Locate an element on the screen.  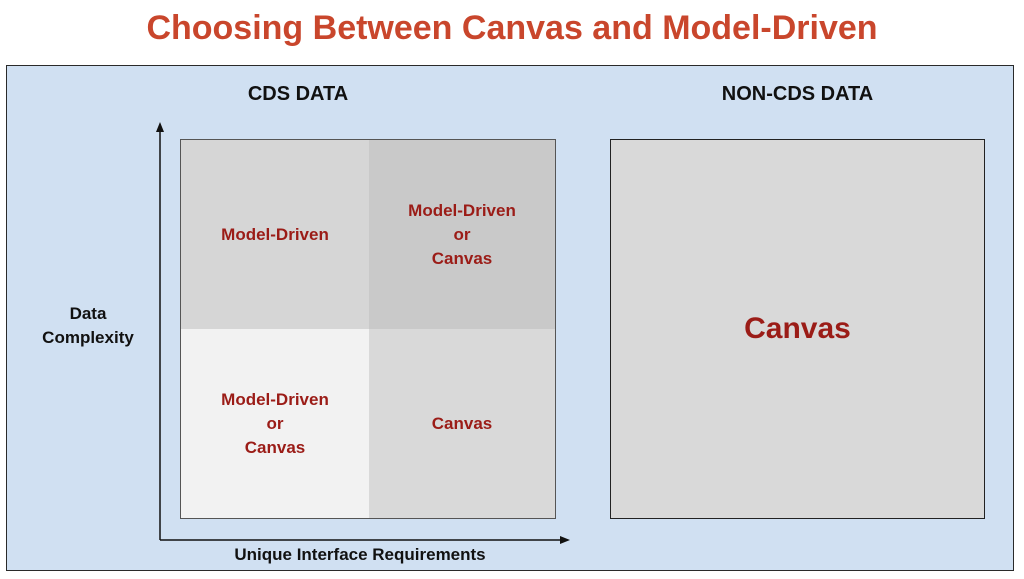
quadrant-bottom-right: Canvas is located at coordinates (462, 423).